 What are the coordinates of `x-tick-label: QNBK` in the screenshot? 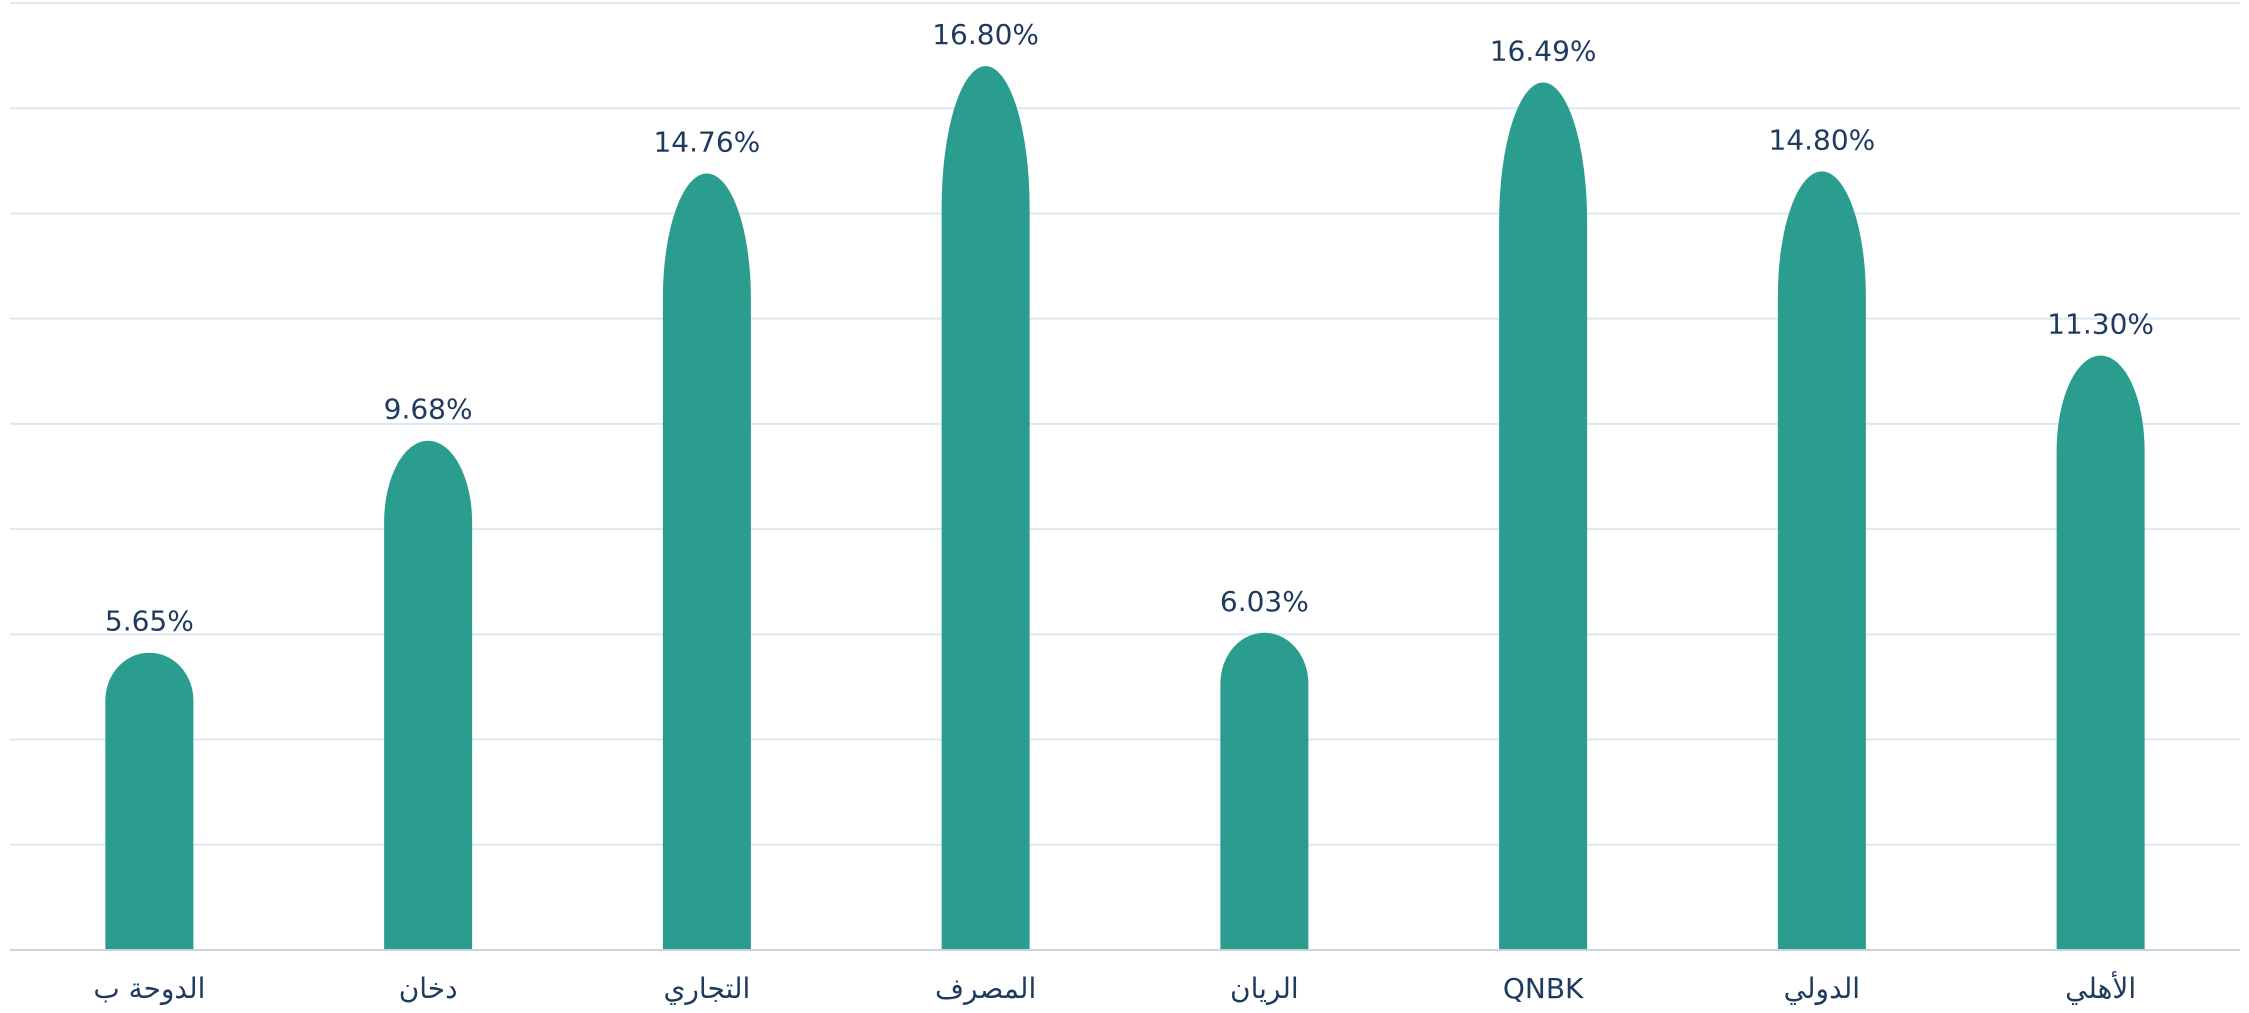 It's located at (1543, 988).